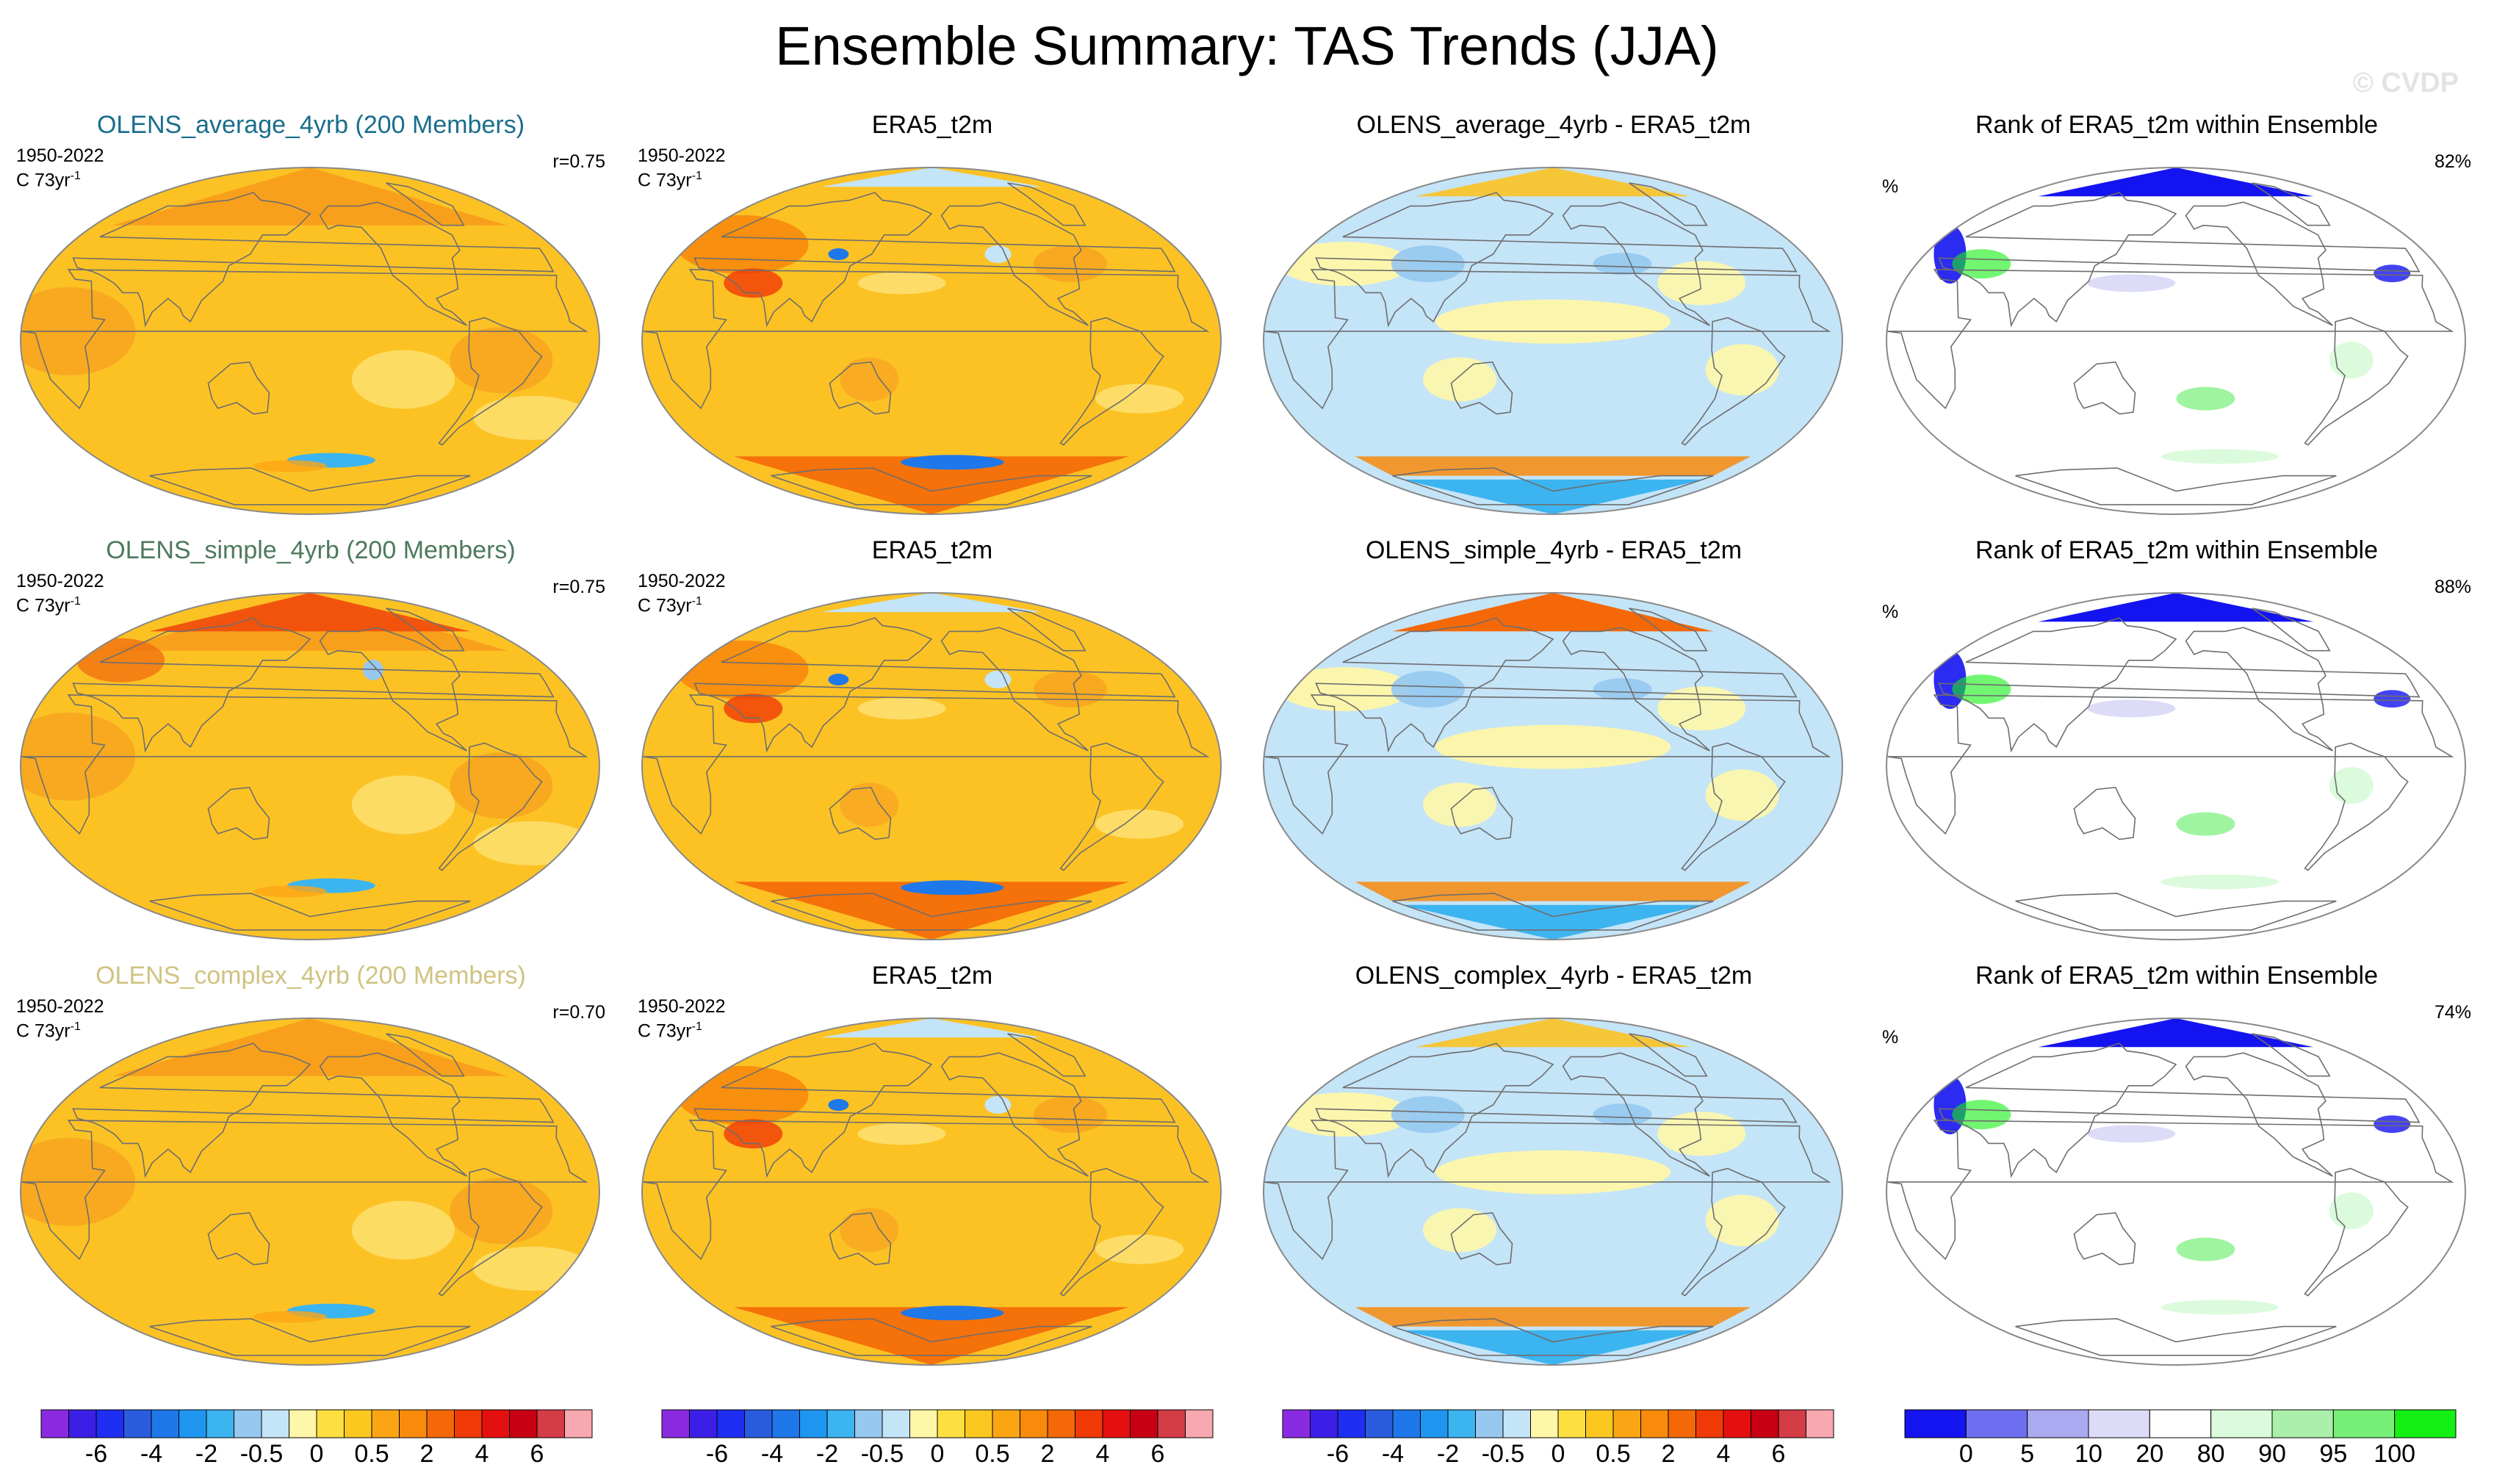 Image resolution: width=2494 pixels, height=1484 pixels. What do you see at coordinates (1503, 1454) in the screenshot?
I see `colorbar-tick-label: -0.5` at bounding box center [1503, 1454].